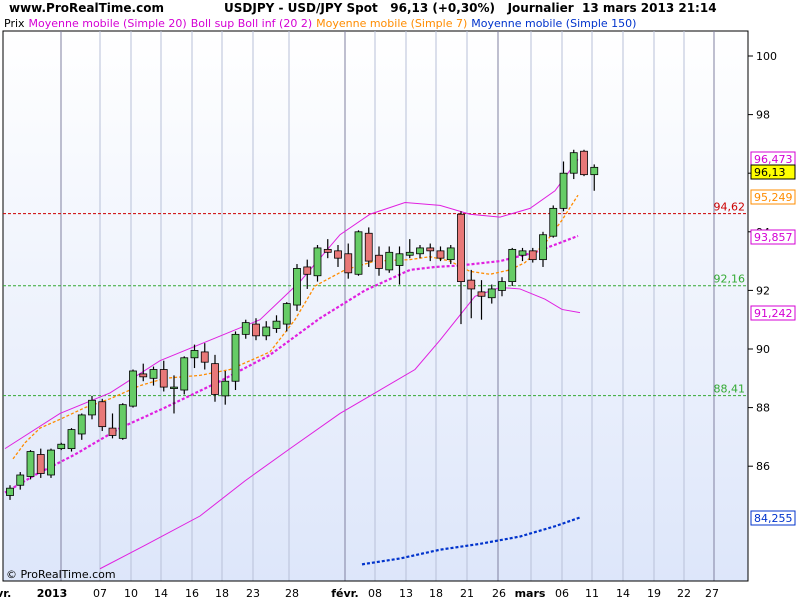  Describe the element at coordinates (344, 593) in the screenshot. I see `x-tick-label: févr.` at that location.